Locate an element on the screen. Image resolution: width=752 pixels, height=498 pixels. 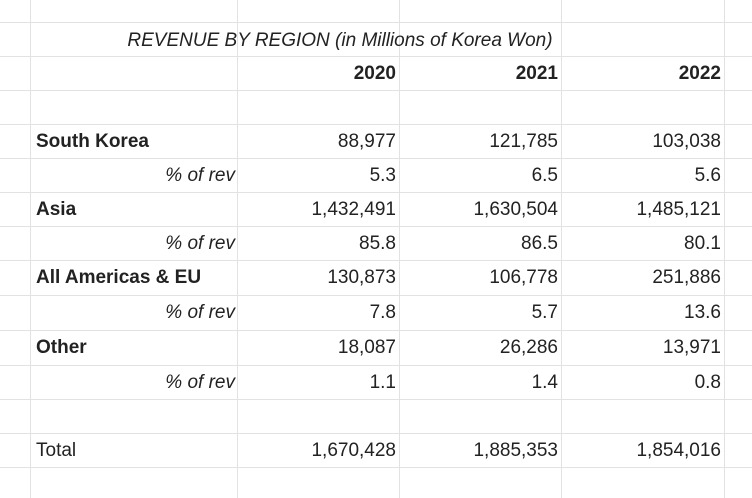
pct-cell: 13.6 is located at coordinates (702, 312).